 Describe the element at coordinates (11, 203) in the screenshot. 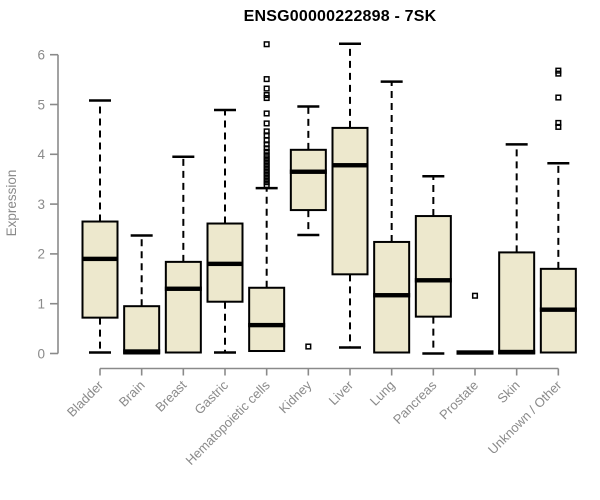

I see `y-axis-title: Expression` at that location.